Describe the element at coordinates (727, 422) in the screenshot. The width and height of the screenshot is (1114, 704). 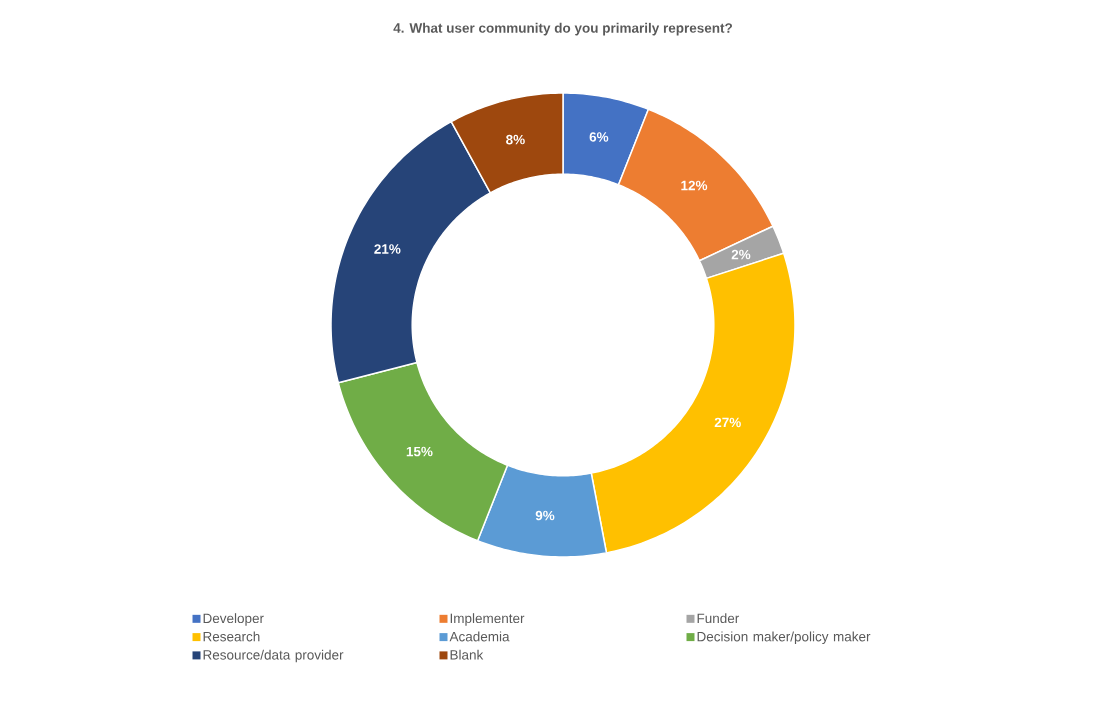
I see `data-label: 27%` at that location.